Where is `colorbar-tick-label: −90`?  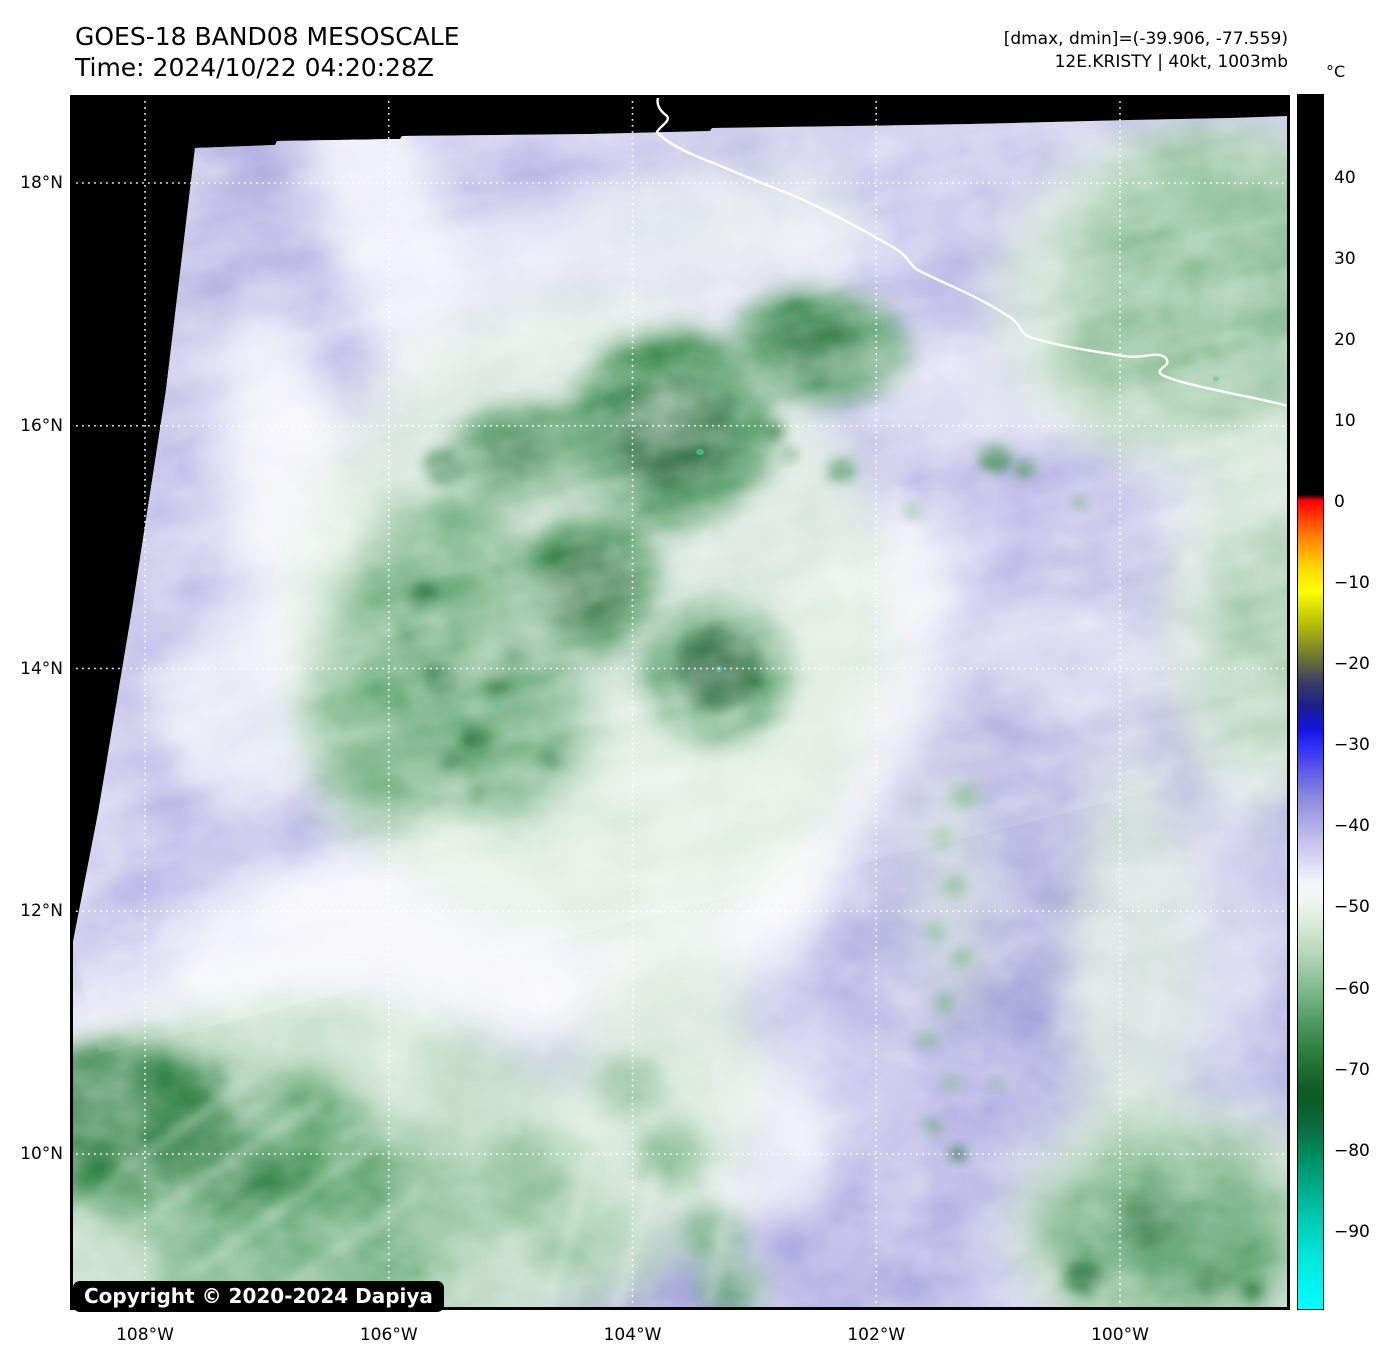 colorbar-tick-label: −90 is located at coordinates (1352, 1231).